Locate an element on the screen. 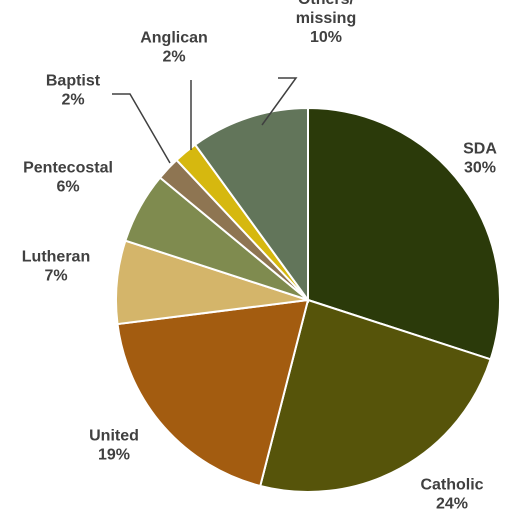 Image resolution: width=521 pixels, height=524 pixels. label-value-others-missing: 10% is located at coordinates (326, 37).